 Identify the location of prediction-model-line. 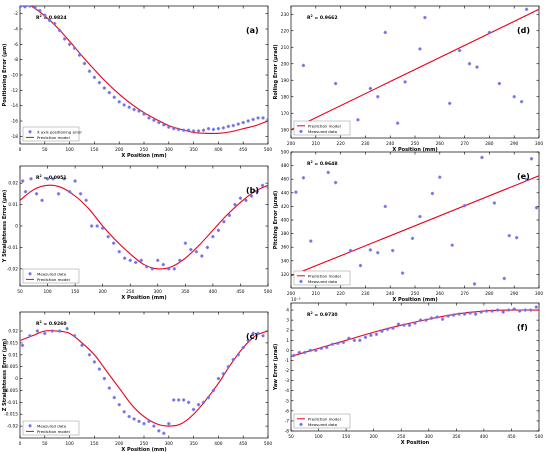
(415, 226).